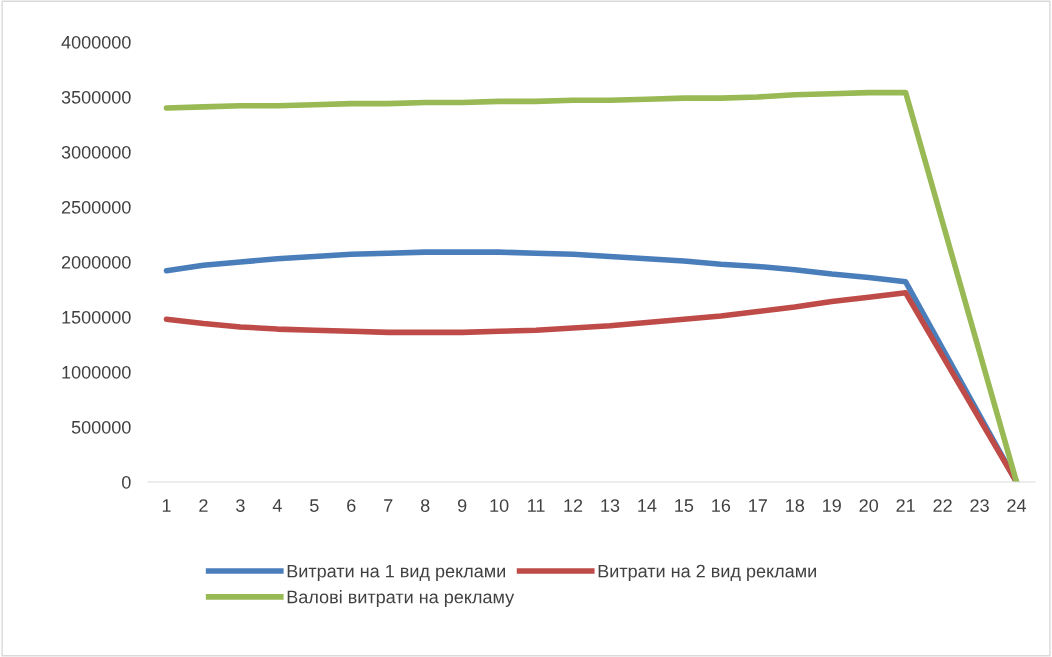 The image size is (1052, 657). I want to click on legend-label: Валові витрати на рекламу, so click(401, 598).